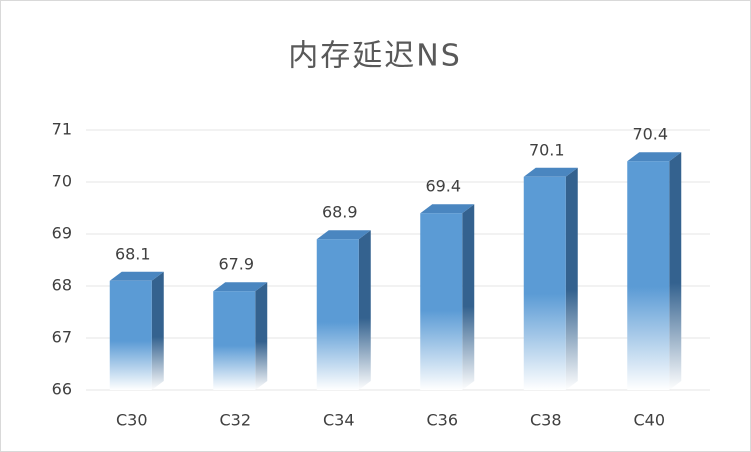  What do you see at coordinates (340, 212) in the screenshot?
I see `data-label: 68.9` at bounding box center [340, 212].